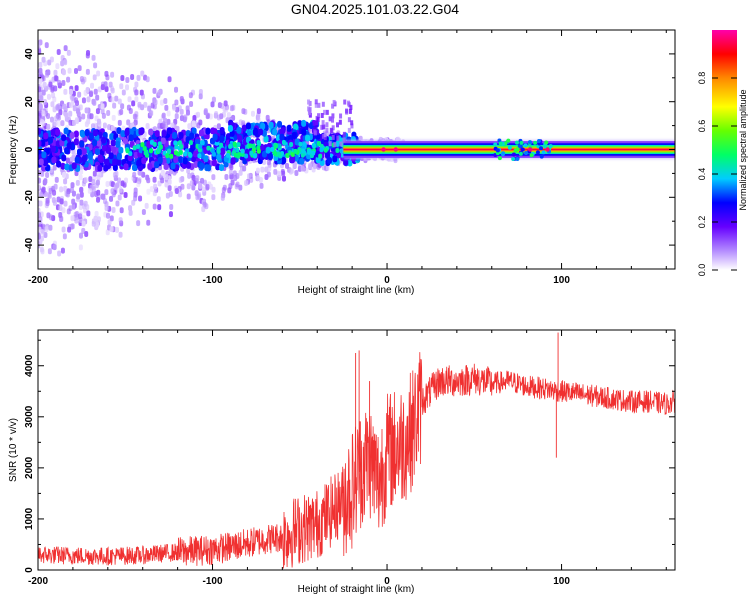 The image size is (750, 600). What do you see at coordinates (702, 222) in the screenshot?
I see `colorbar-tick-label: 0.2` at bounding box center [702, 222].